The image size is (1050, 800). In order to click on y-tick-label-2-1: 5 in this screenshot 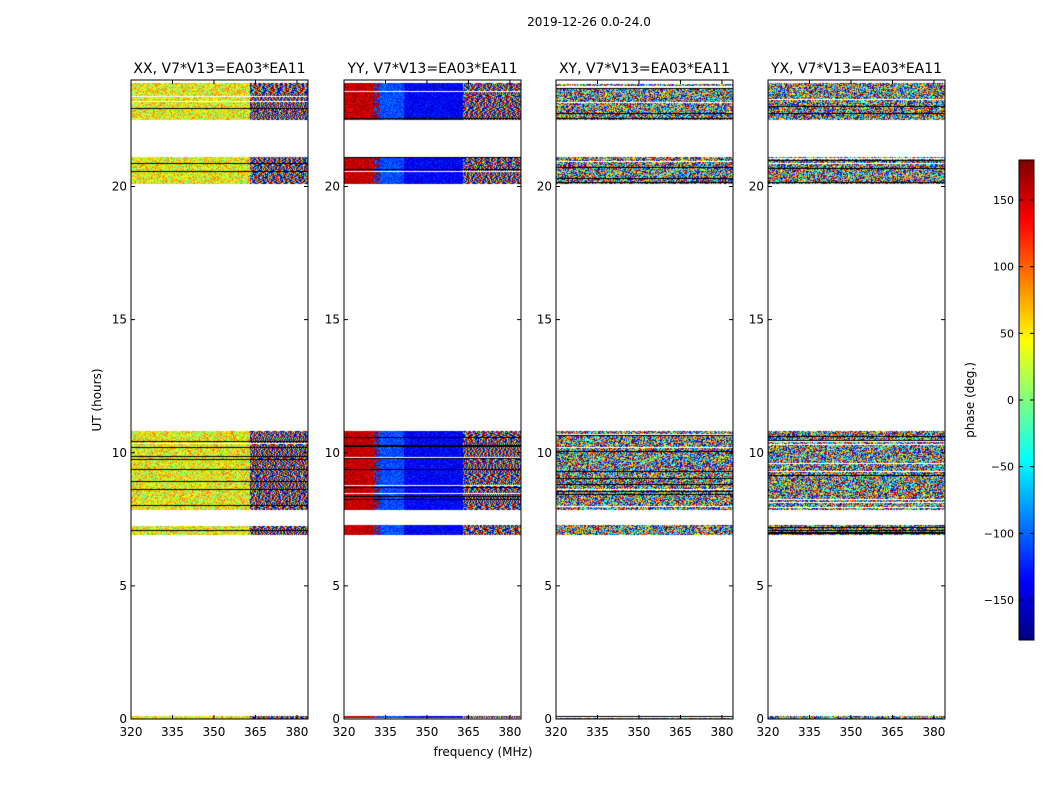, I will do `click(548, 586)`.